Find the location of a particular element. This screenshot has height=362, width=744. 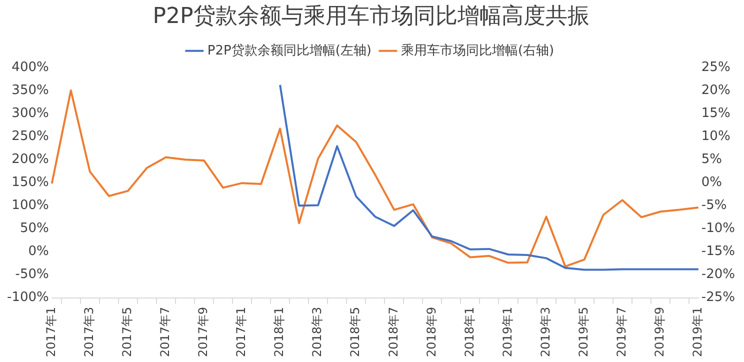

y-tick-label: -50% is located at coordinates (32, 274).